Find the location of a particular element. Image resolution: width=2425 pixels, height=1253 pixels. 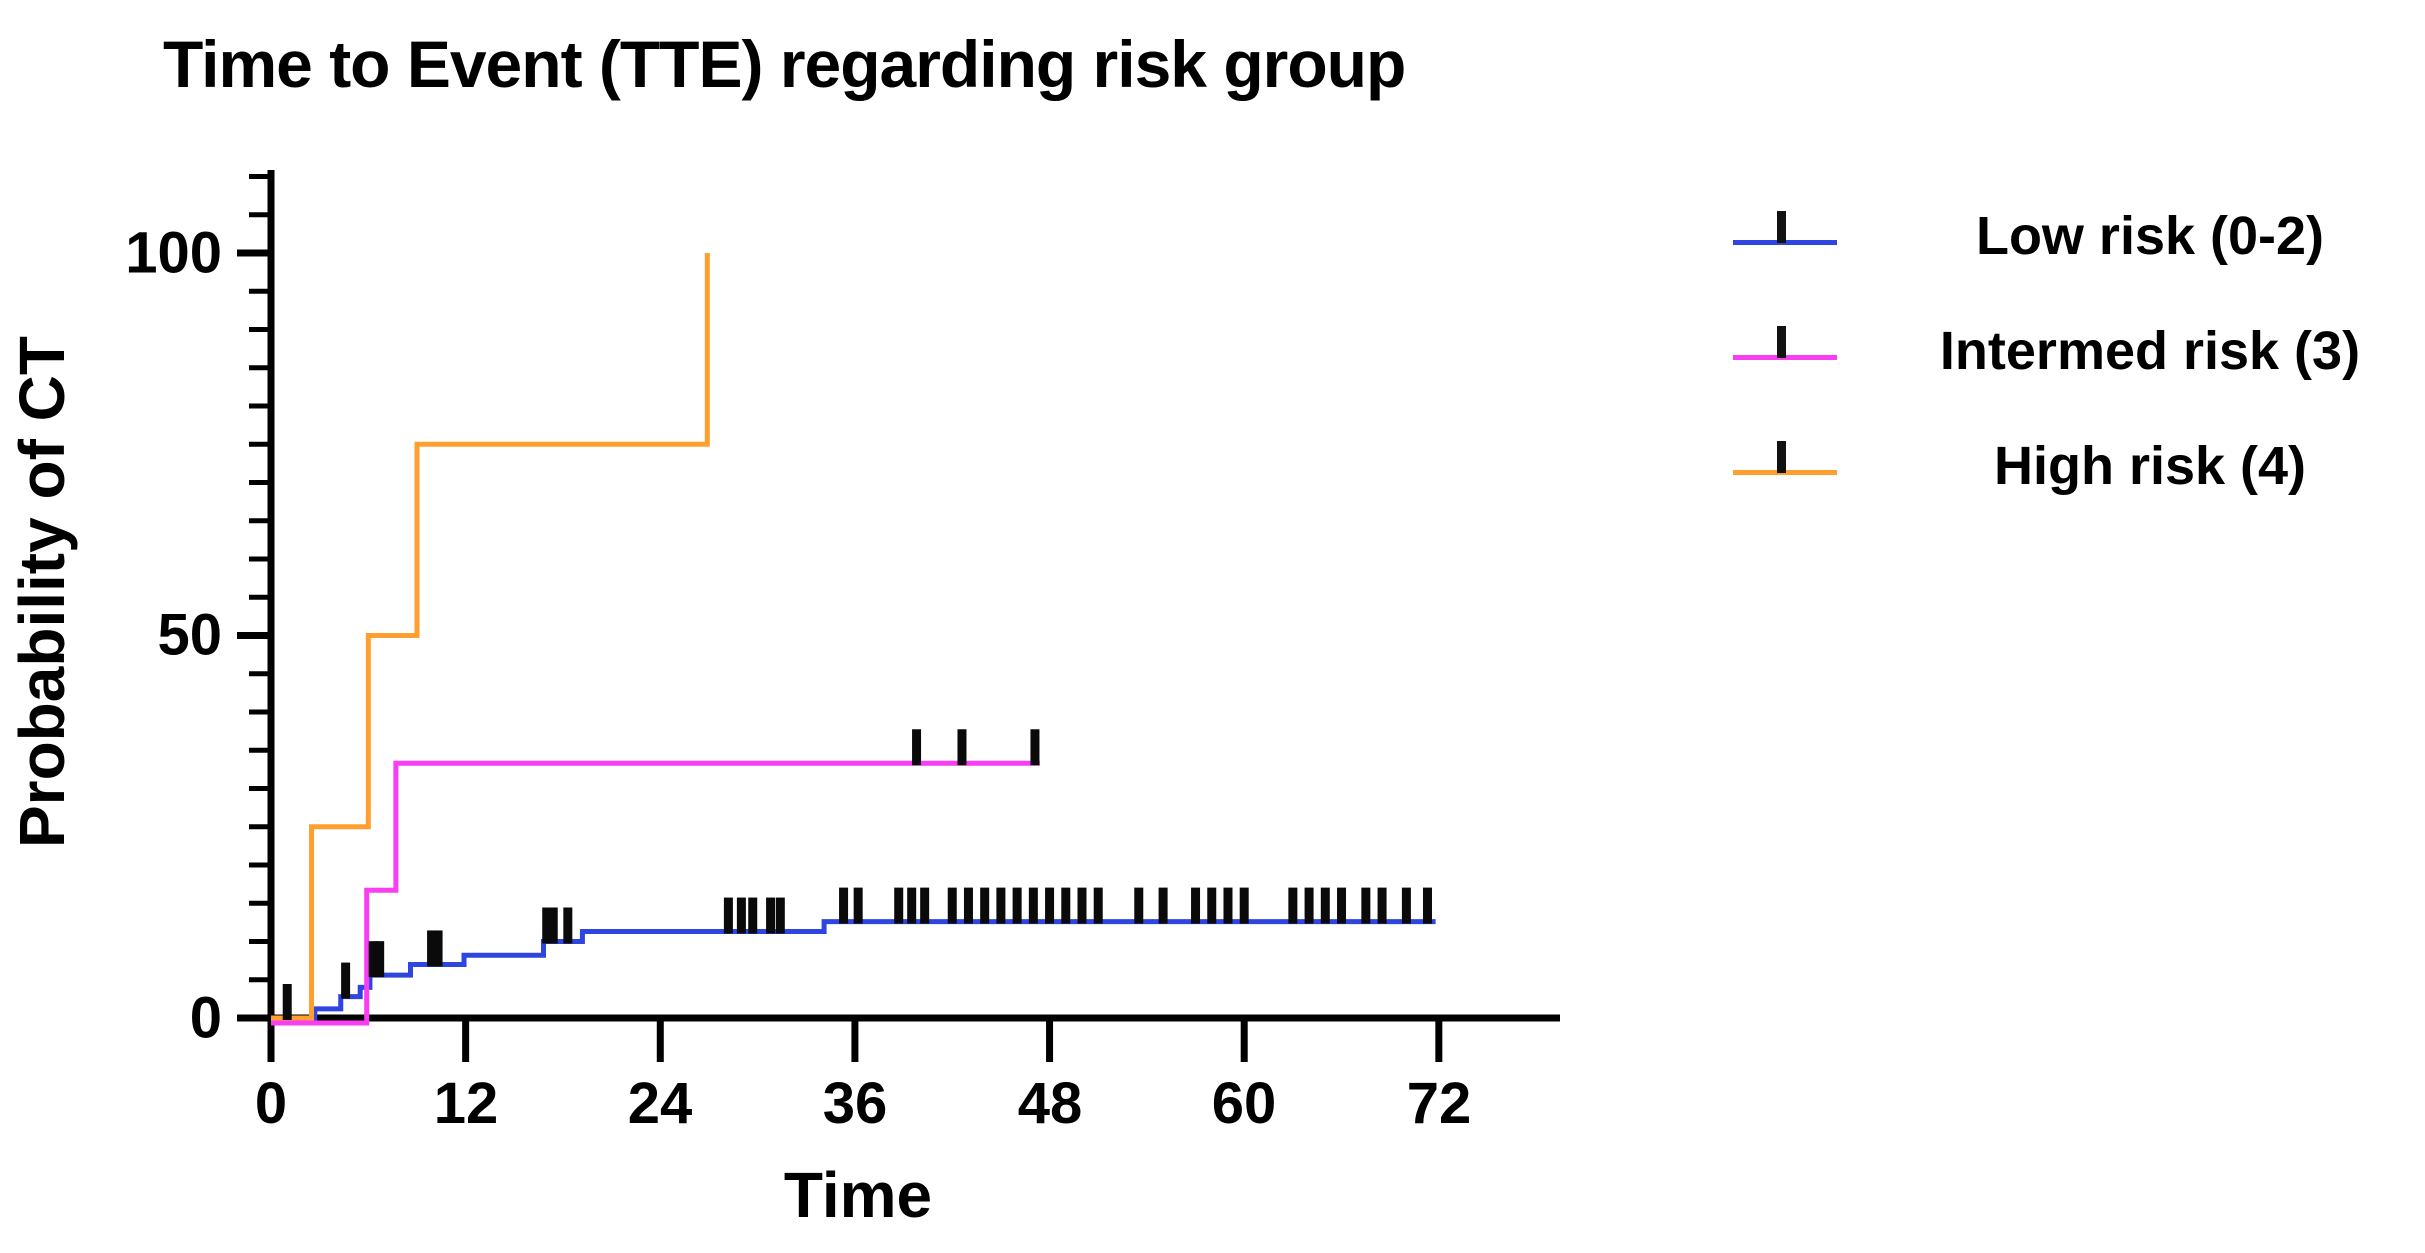

legend-marker-intermed-risk is located at coordinates (1800, 351).